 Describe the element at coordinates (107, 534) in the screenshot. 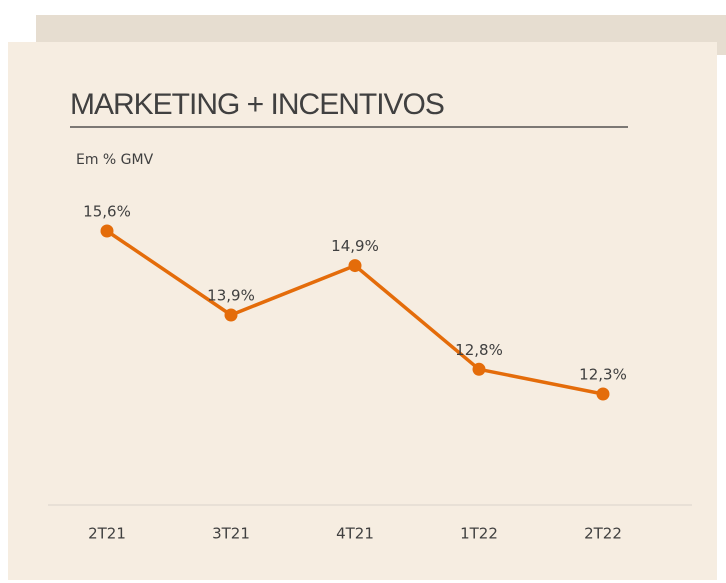

I see `x-tick-label: 2T21` at that location.